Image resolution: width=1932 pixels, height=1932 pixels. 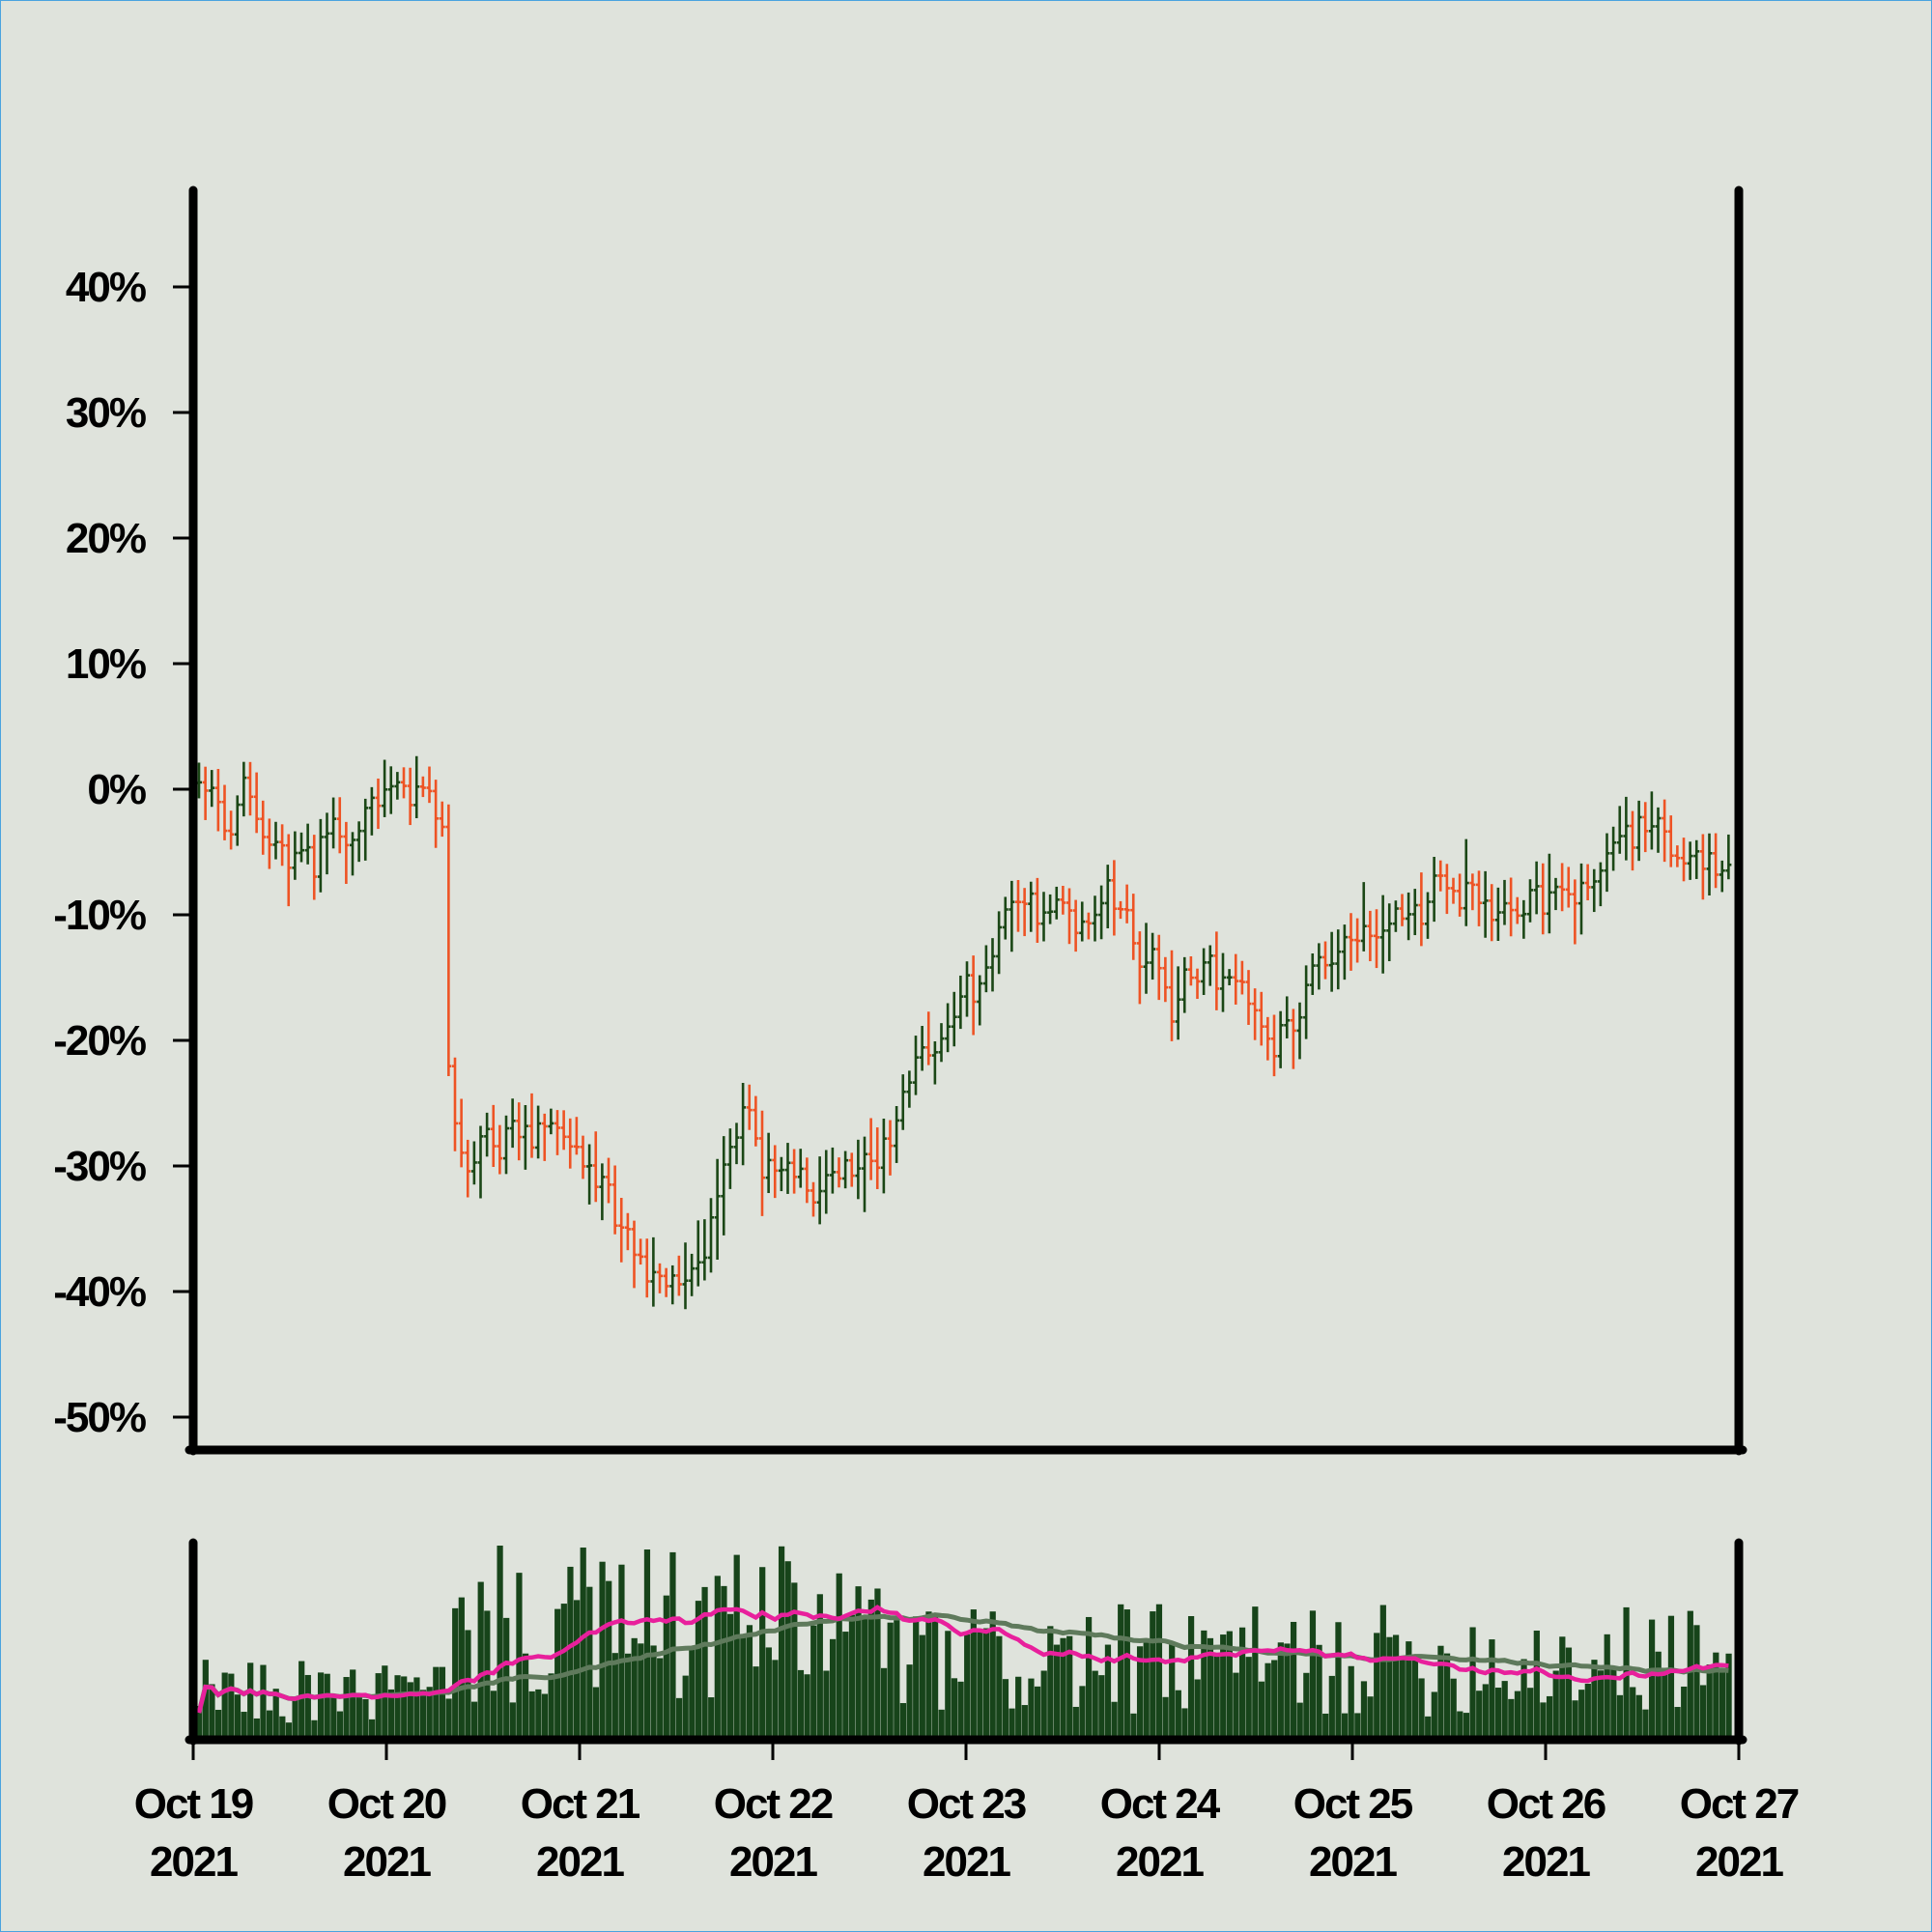 What do you see at coordinates (1353, 1862) in the screenshot?
I see `x-tick-label-year: 2021` at bounding box center [1353, 1862].